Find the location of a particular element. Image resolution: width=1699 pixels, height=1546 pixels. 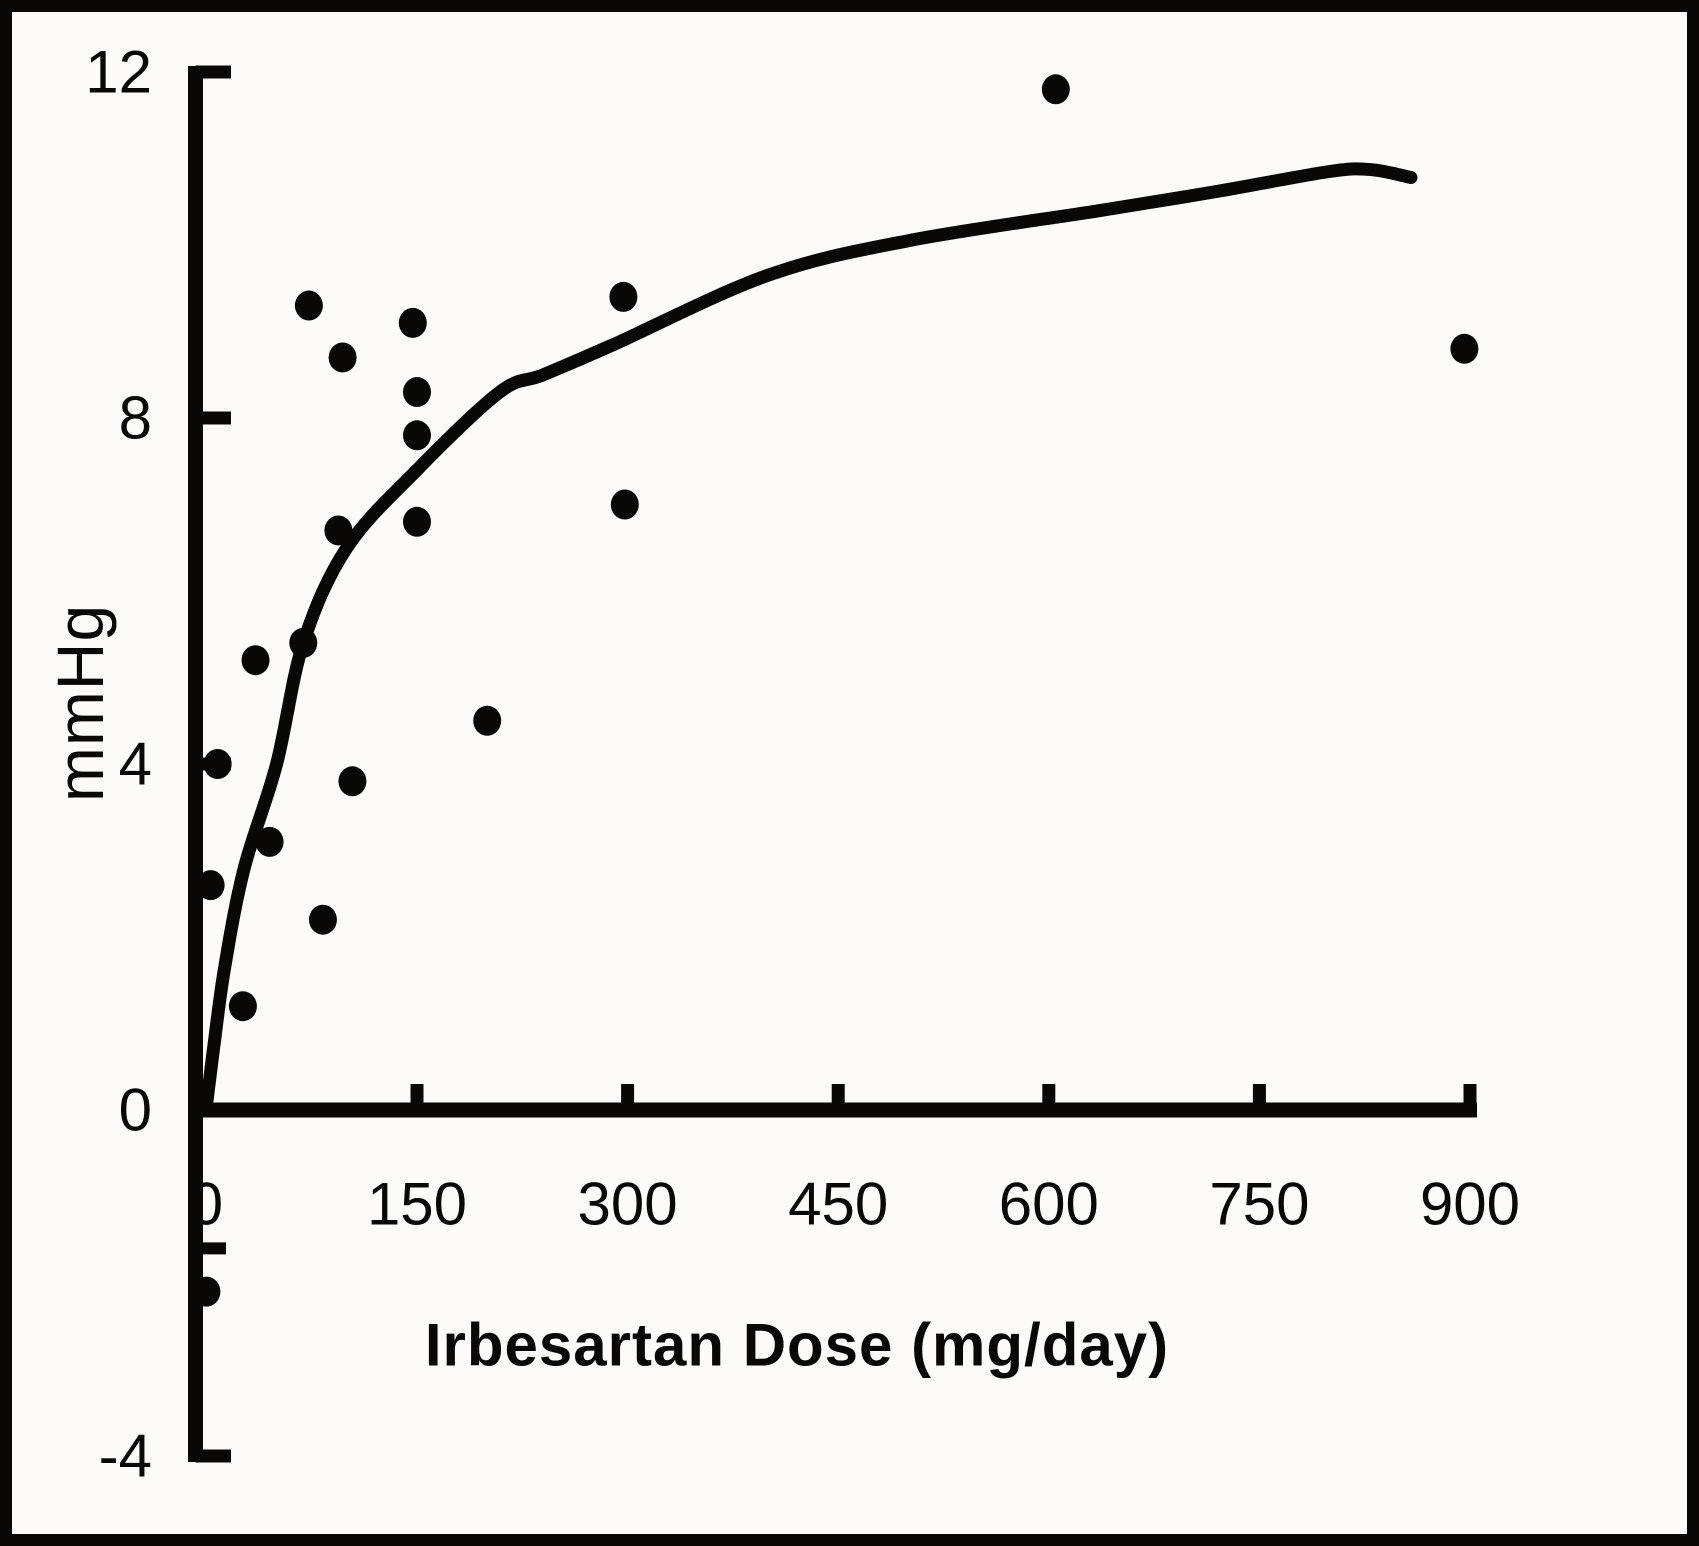

y-tick-label: 8 is located at coordinates (135, 418).